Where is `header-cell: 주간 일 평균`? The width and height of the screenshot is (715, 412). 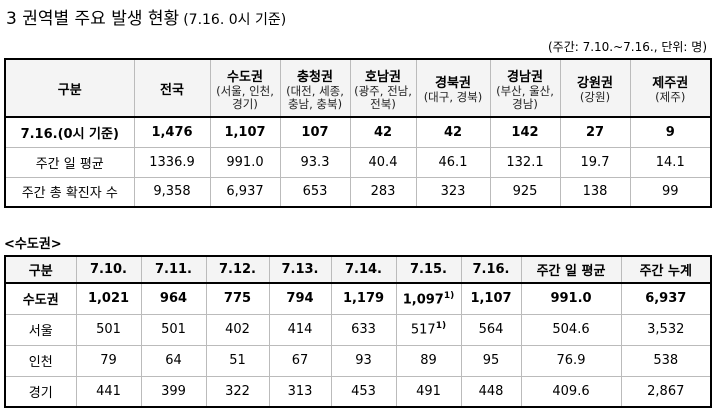
header-cell: 주간 일 평균 is located at coordinates (570, 269).